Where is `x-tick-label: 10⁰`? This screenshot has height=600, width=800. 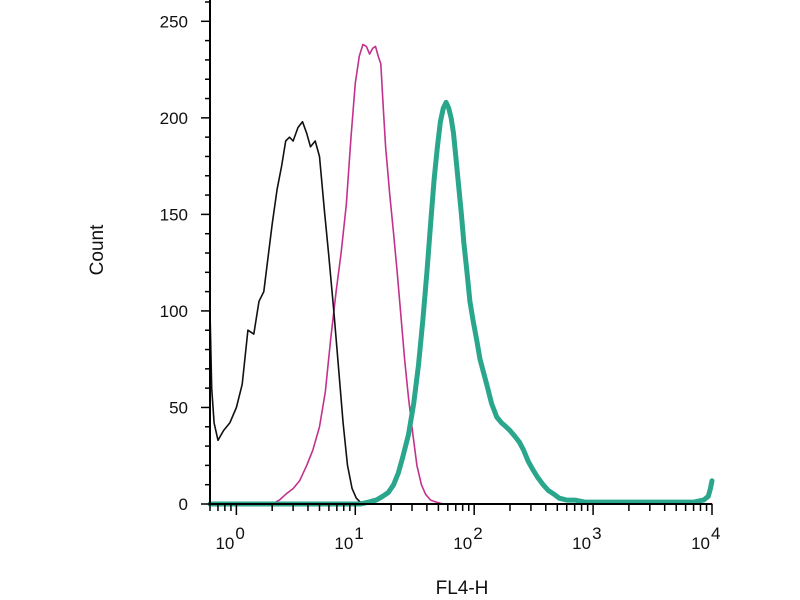
x-tick-label: 10⁰ is located at coordinates (229, 538).